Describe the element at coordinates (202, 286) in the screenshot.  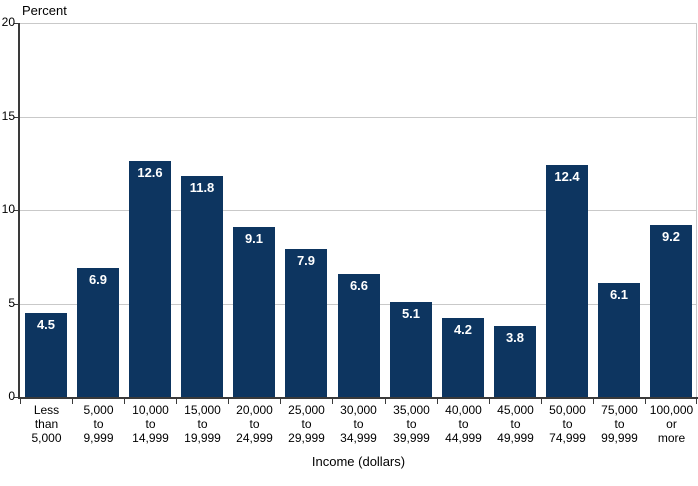
I see `bar: 11.8` at that location.